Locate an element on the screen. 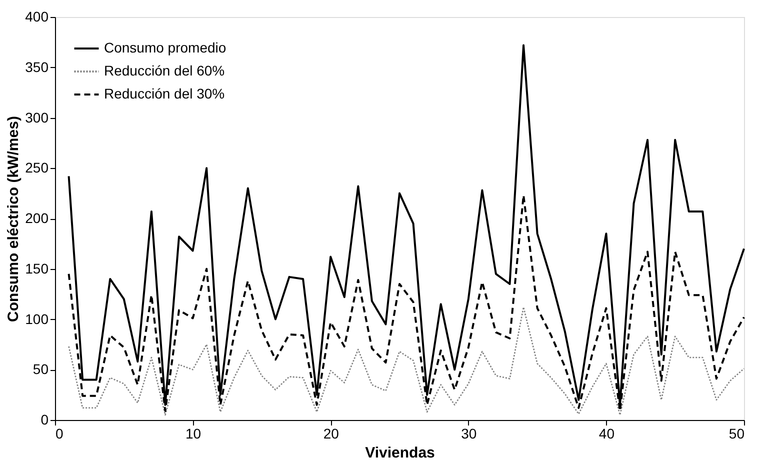  legend-label: Consumo promedio is located at coordinates (165, 48).